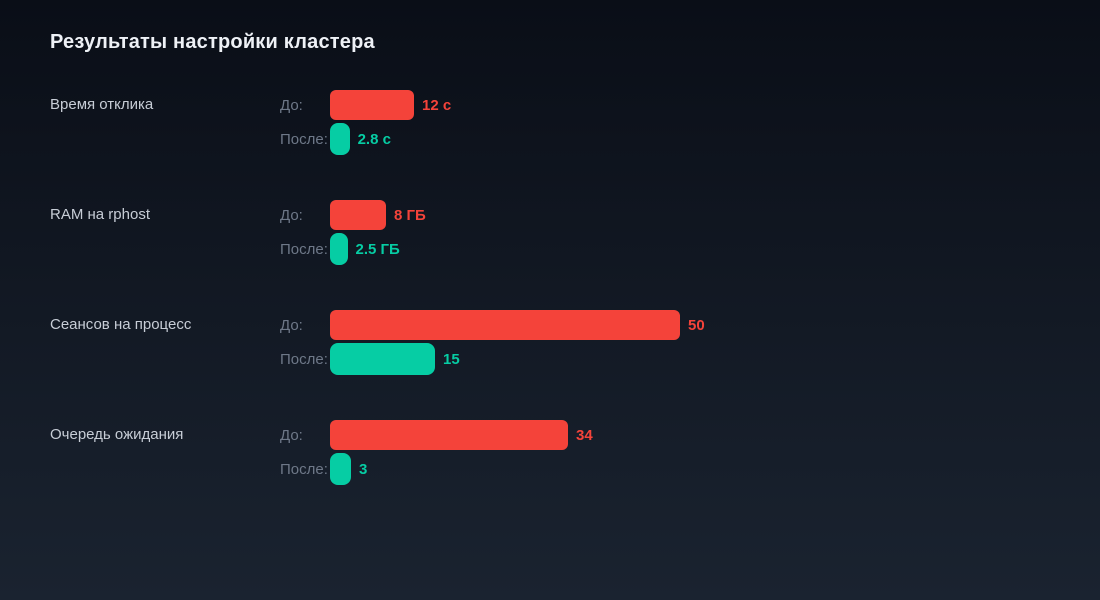 This screenshot has width=1100, height=600. I want to click on after-row: После: 2.5 ГБ, so click(353, 249).